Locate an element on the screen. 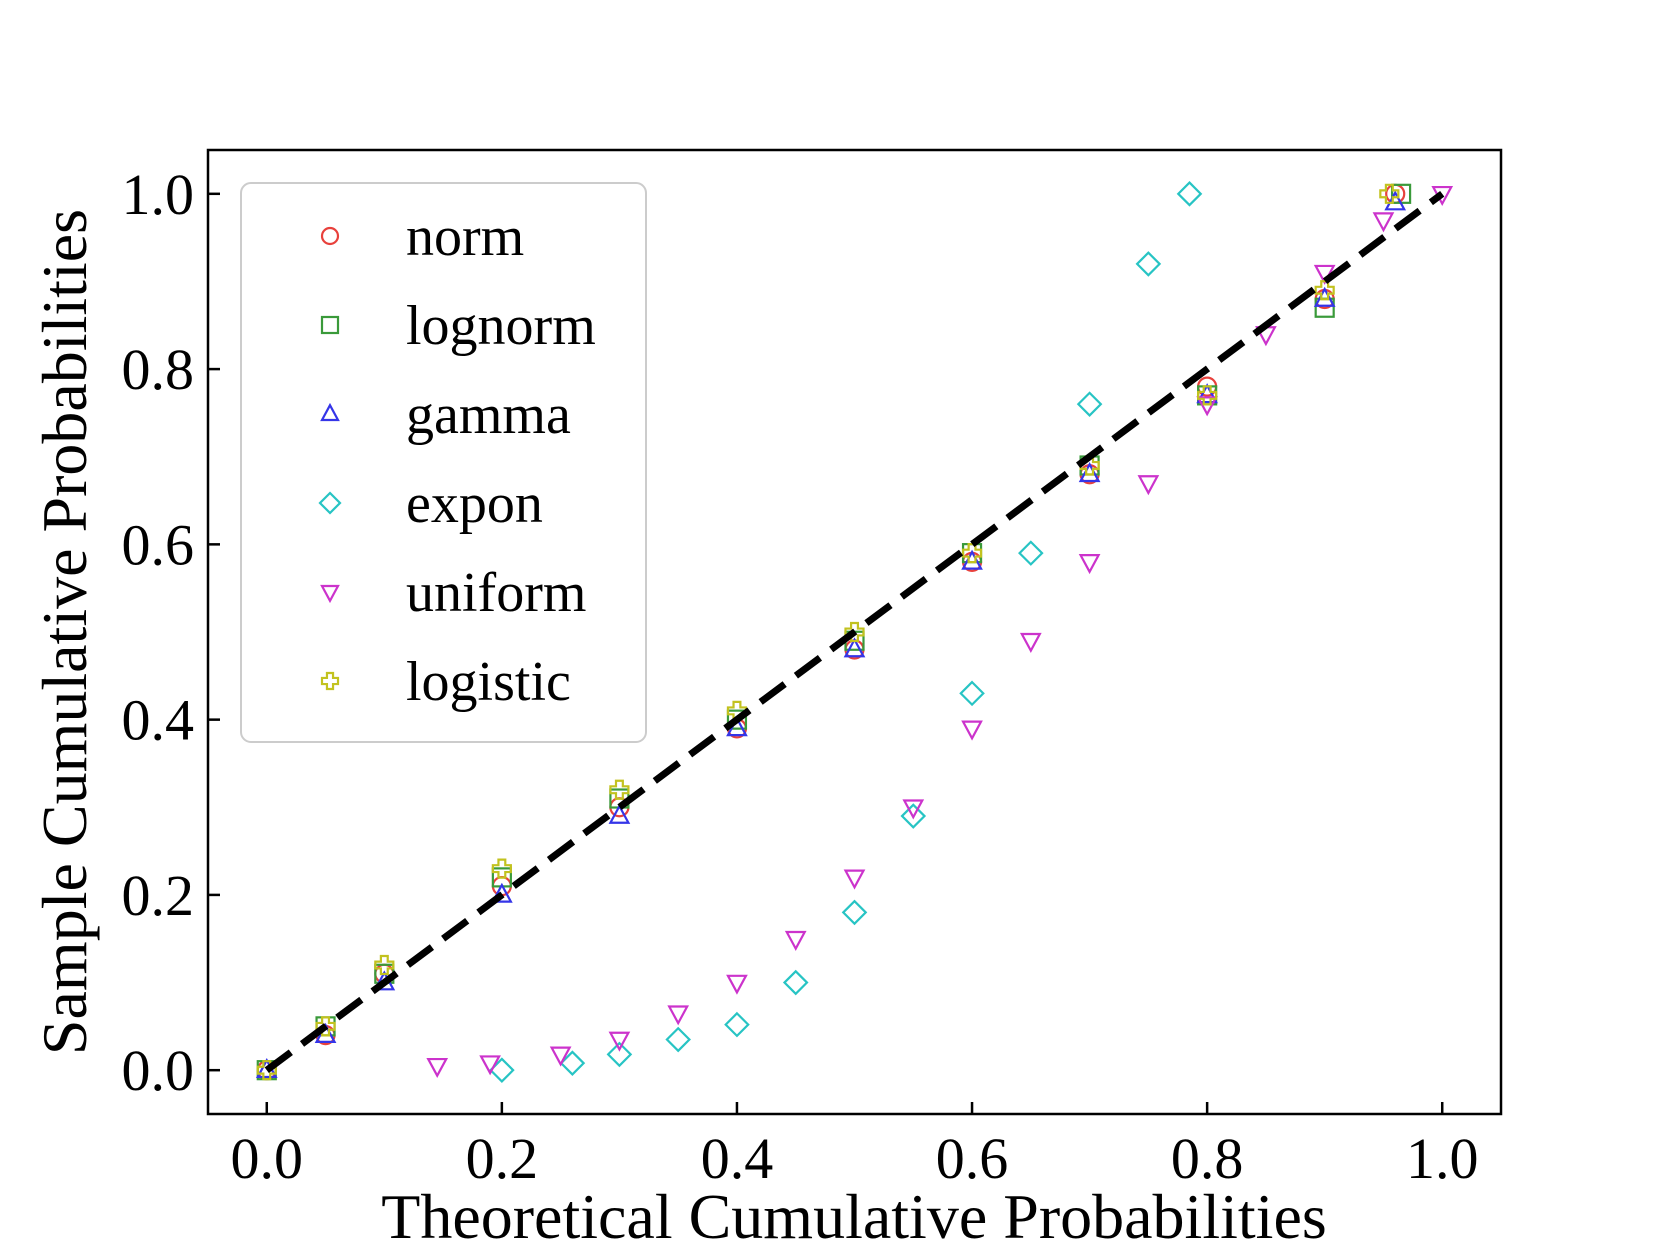 This screenshot has width=1661, height=1246. logistic-legend-marker-icon is located at coordinates (330, 681).